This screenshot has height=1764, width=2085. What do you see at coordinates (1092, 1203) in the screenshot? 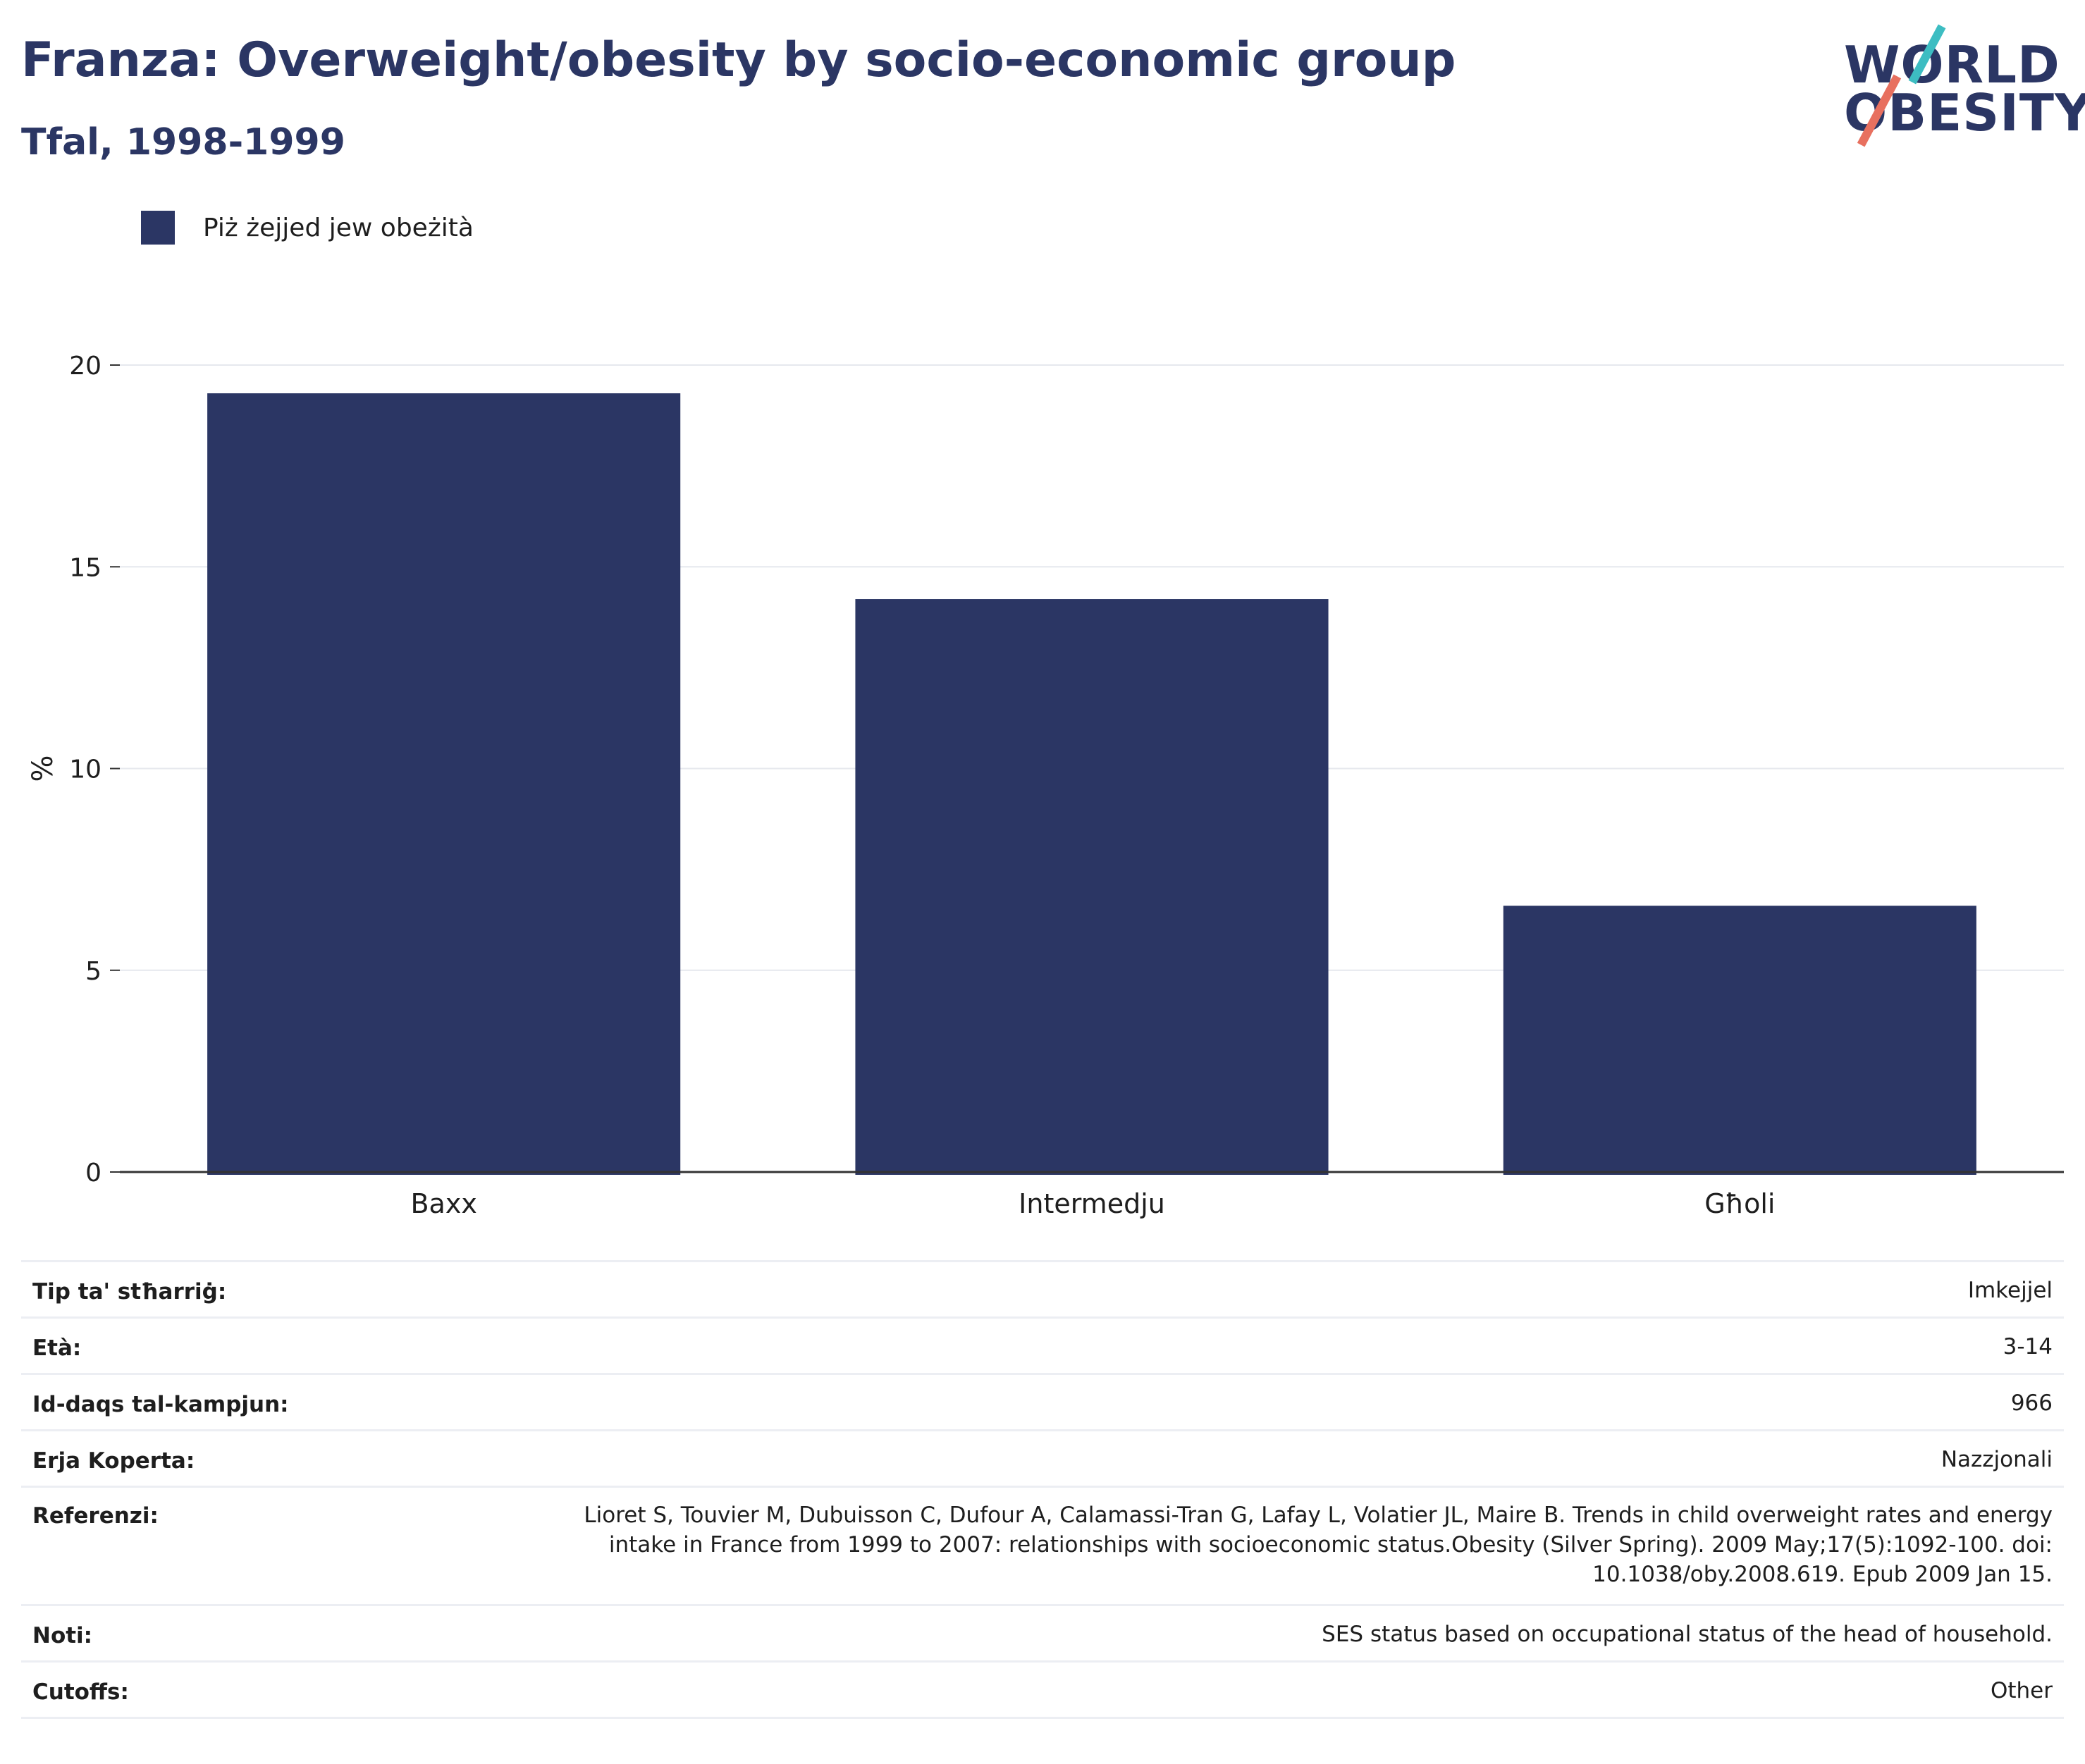
I see `x-tick-label: Intermedju` at bounding box center [1092, 1203].